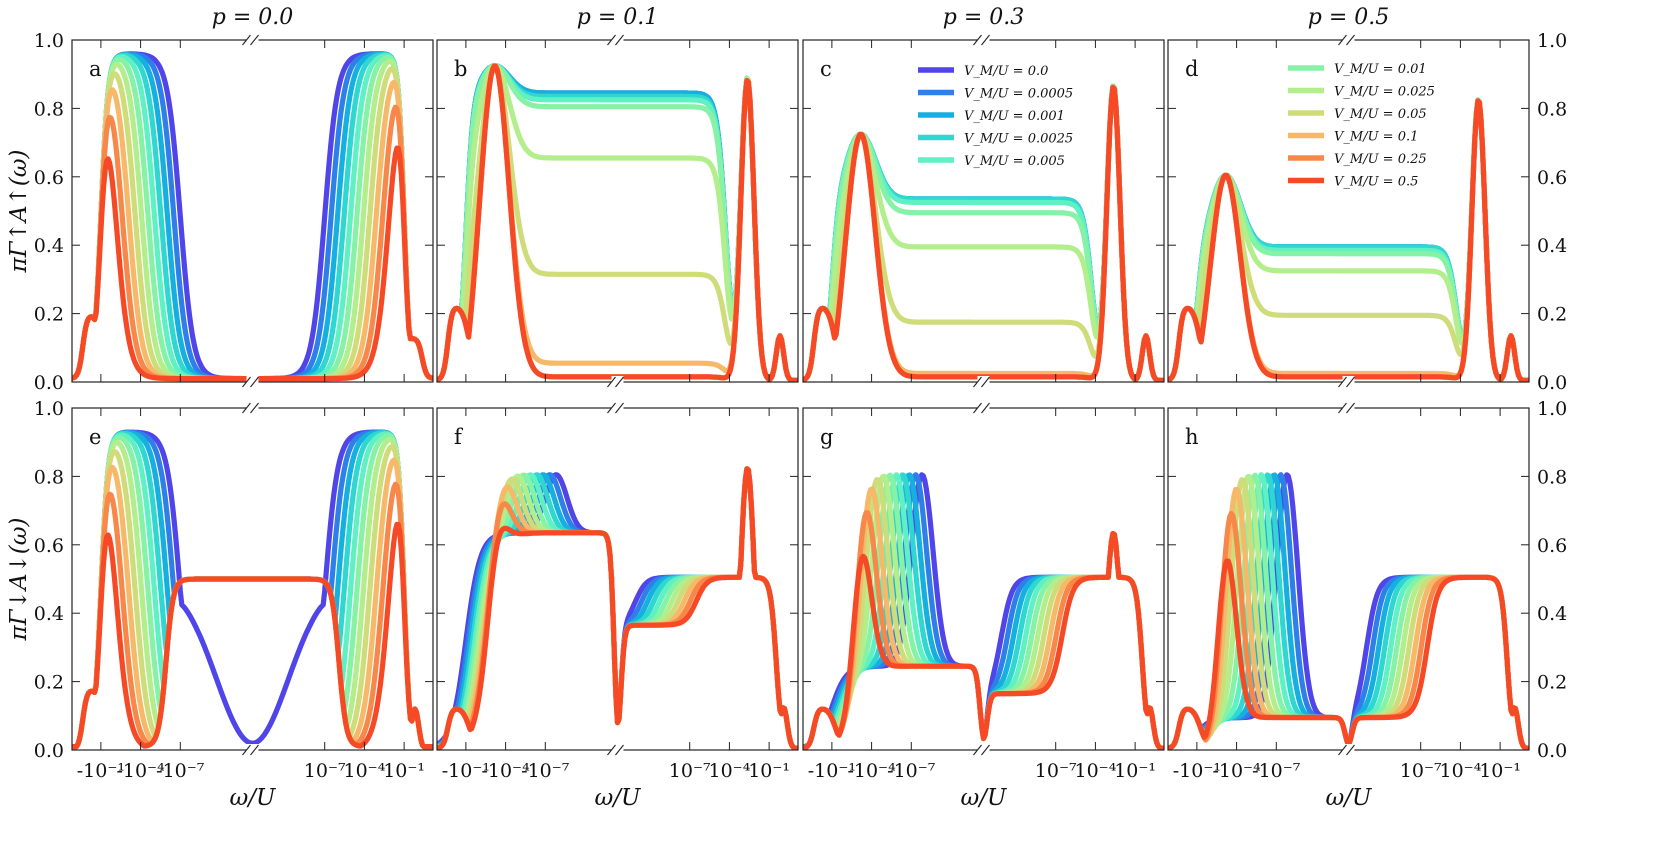  What do you see at coordinates (49, 683) in the screenshot?
I see `ytick-label-left-1-1: 0.2` at bounding box center [49, 683].